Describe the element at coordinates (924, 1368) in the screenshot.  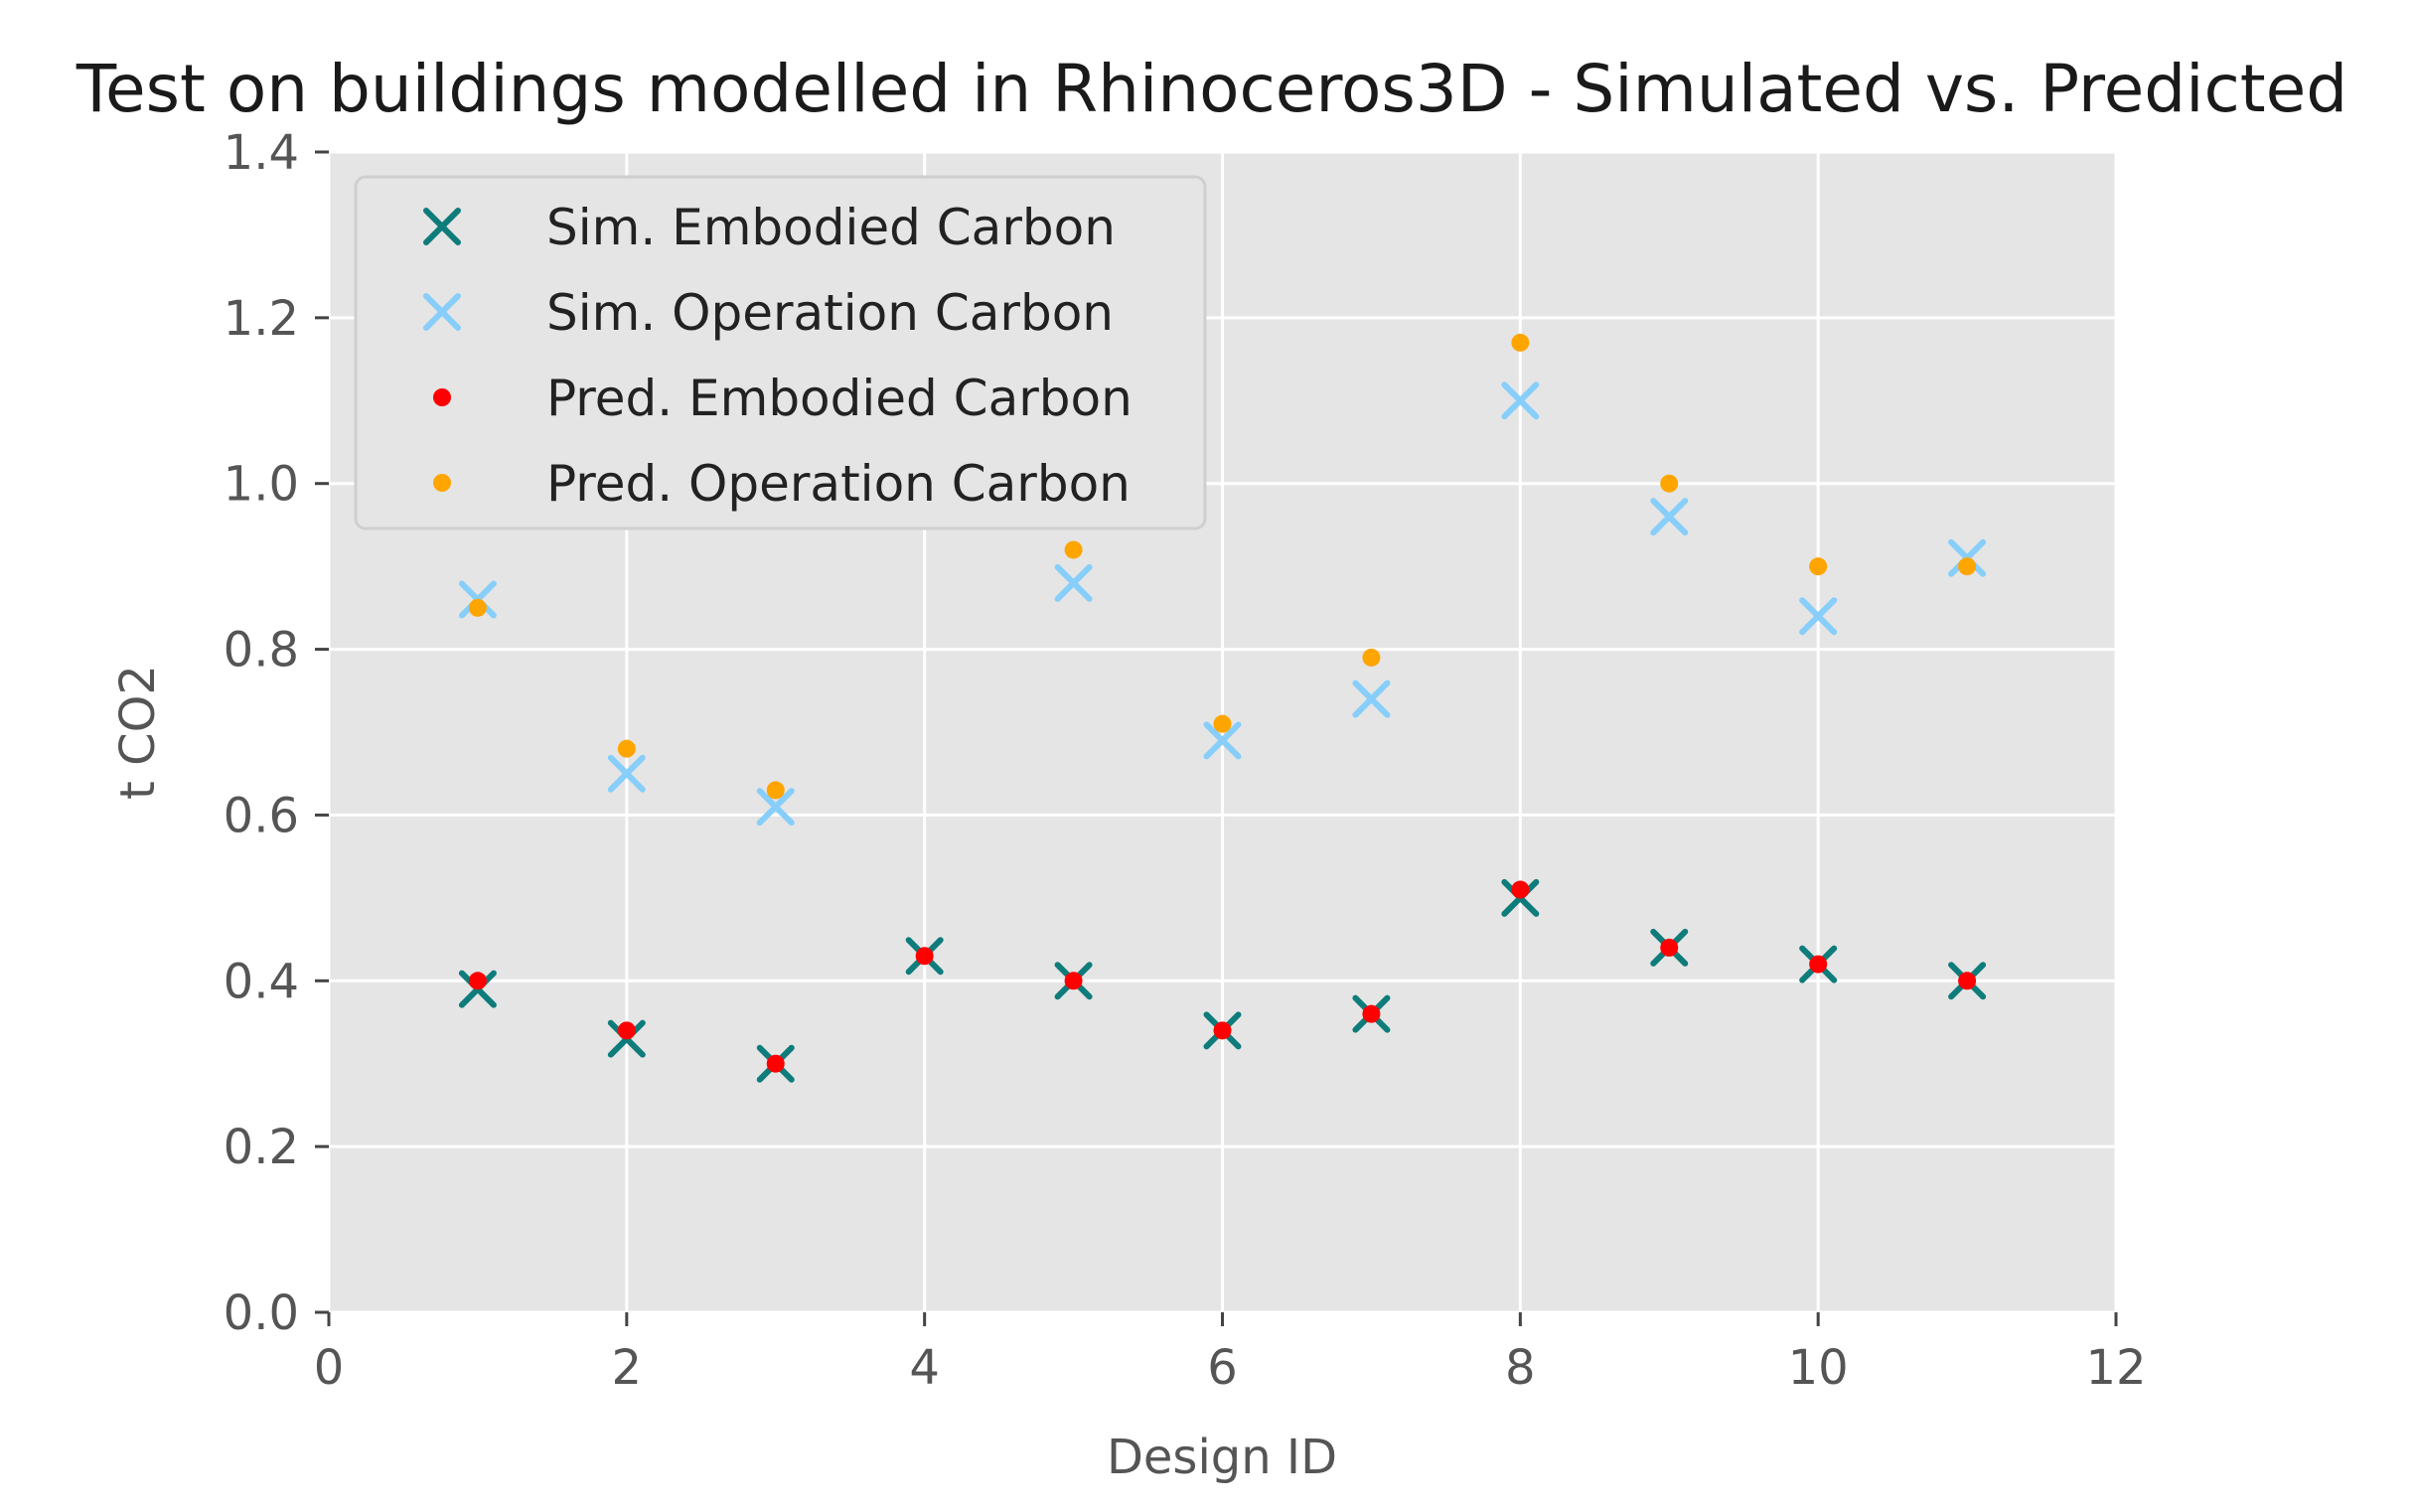
I see `x-tick-label: 4` at that location.